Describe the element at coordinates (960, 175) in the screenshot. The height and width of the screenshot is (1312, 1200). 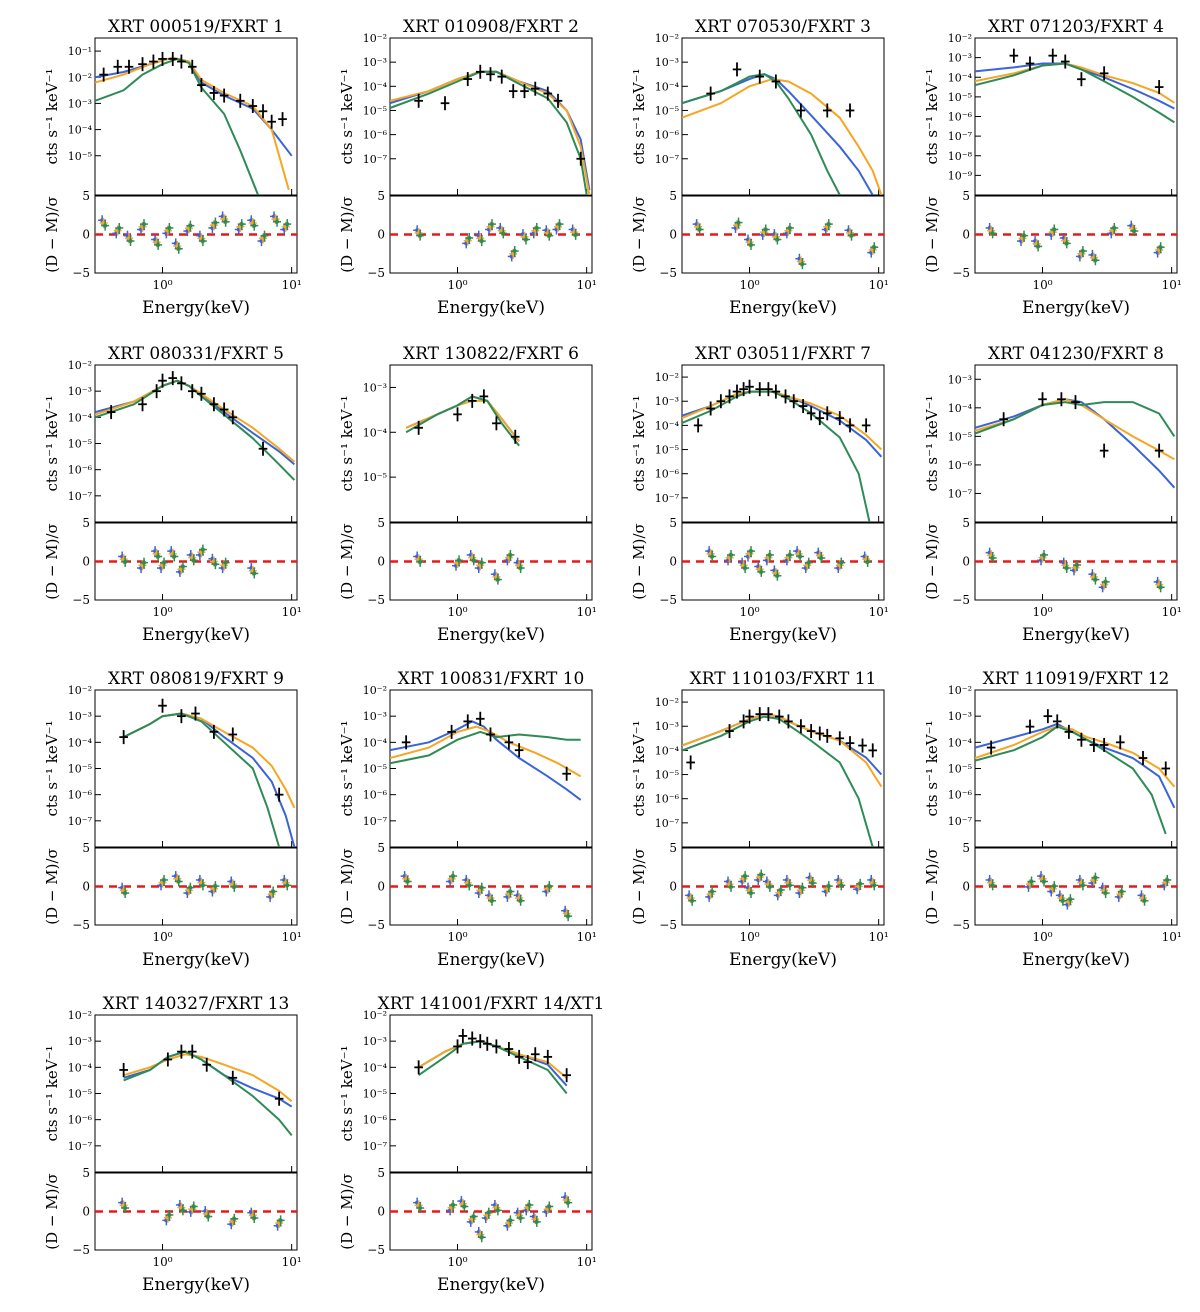
I see `y-tick-label: 10⁻⁹` at that location.